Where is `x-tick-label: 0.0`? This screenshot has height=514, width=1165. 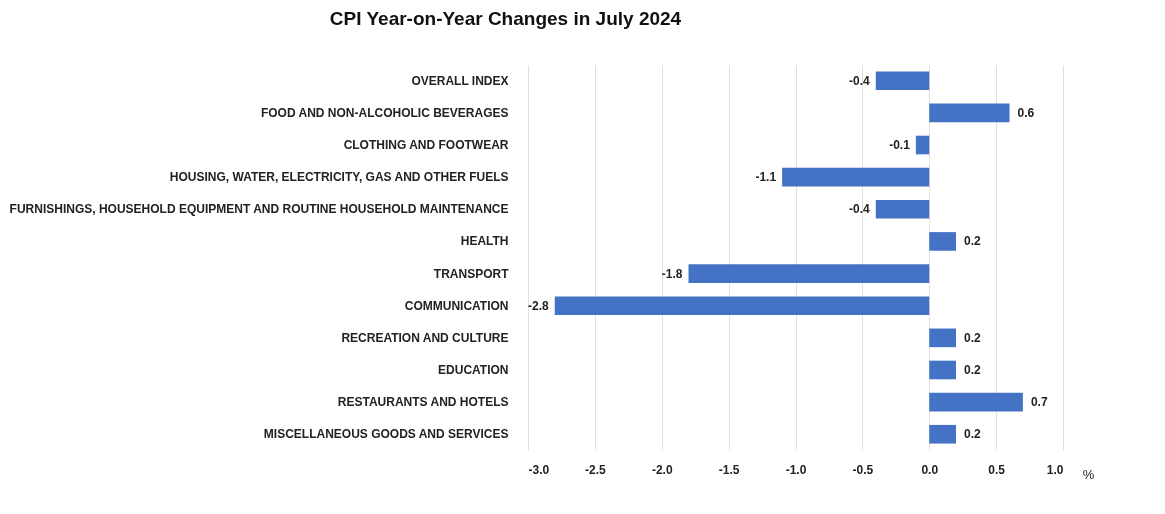
x-tick-label: 0.0 is located at coordinates (930, 469).